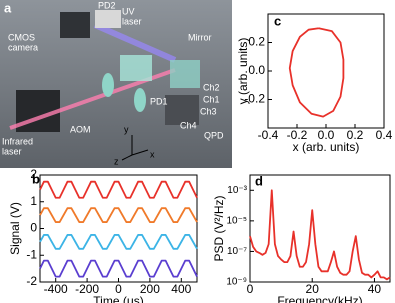  What do you see at coordinates (313, 289) in the screenshot?
I see `x-tick-label: 20` at bounding box center [313, 289].